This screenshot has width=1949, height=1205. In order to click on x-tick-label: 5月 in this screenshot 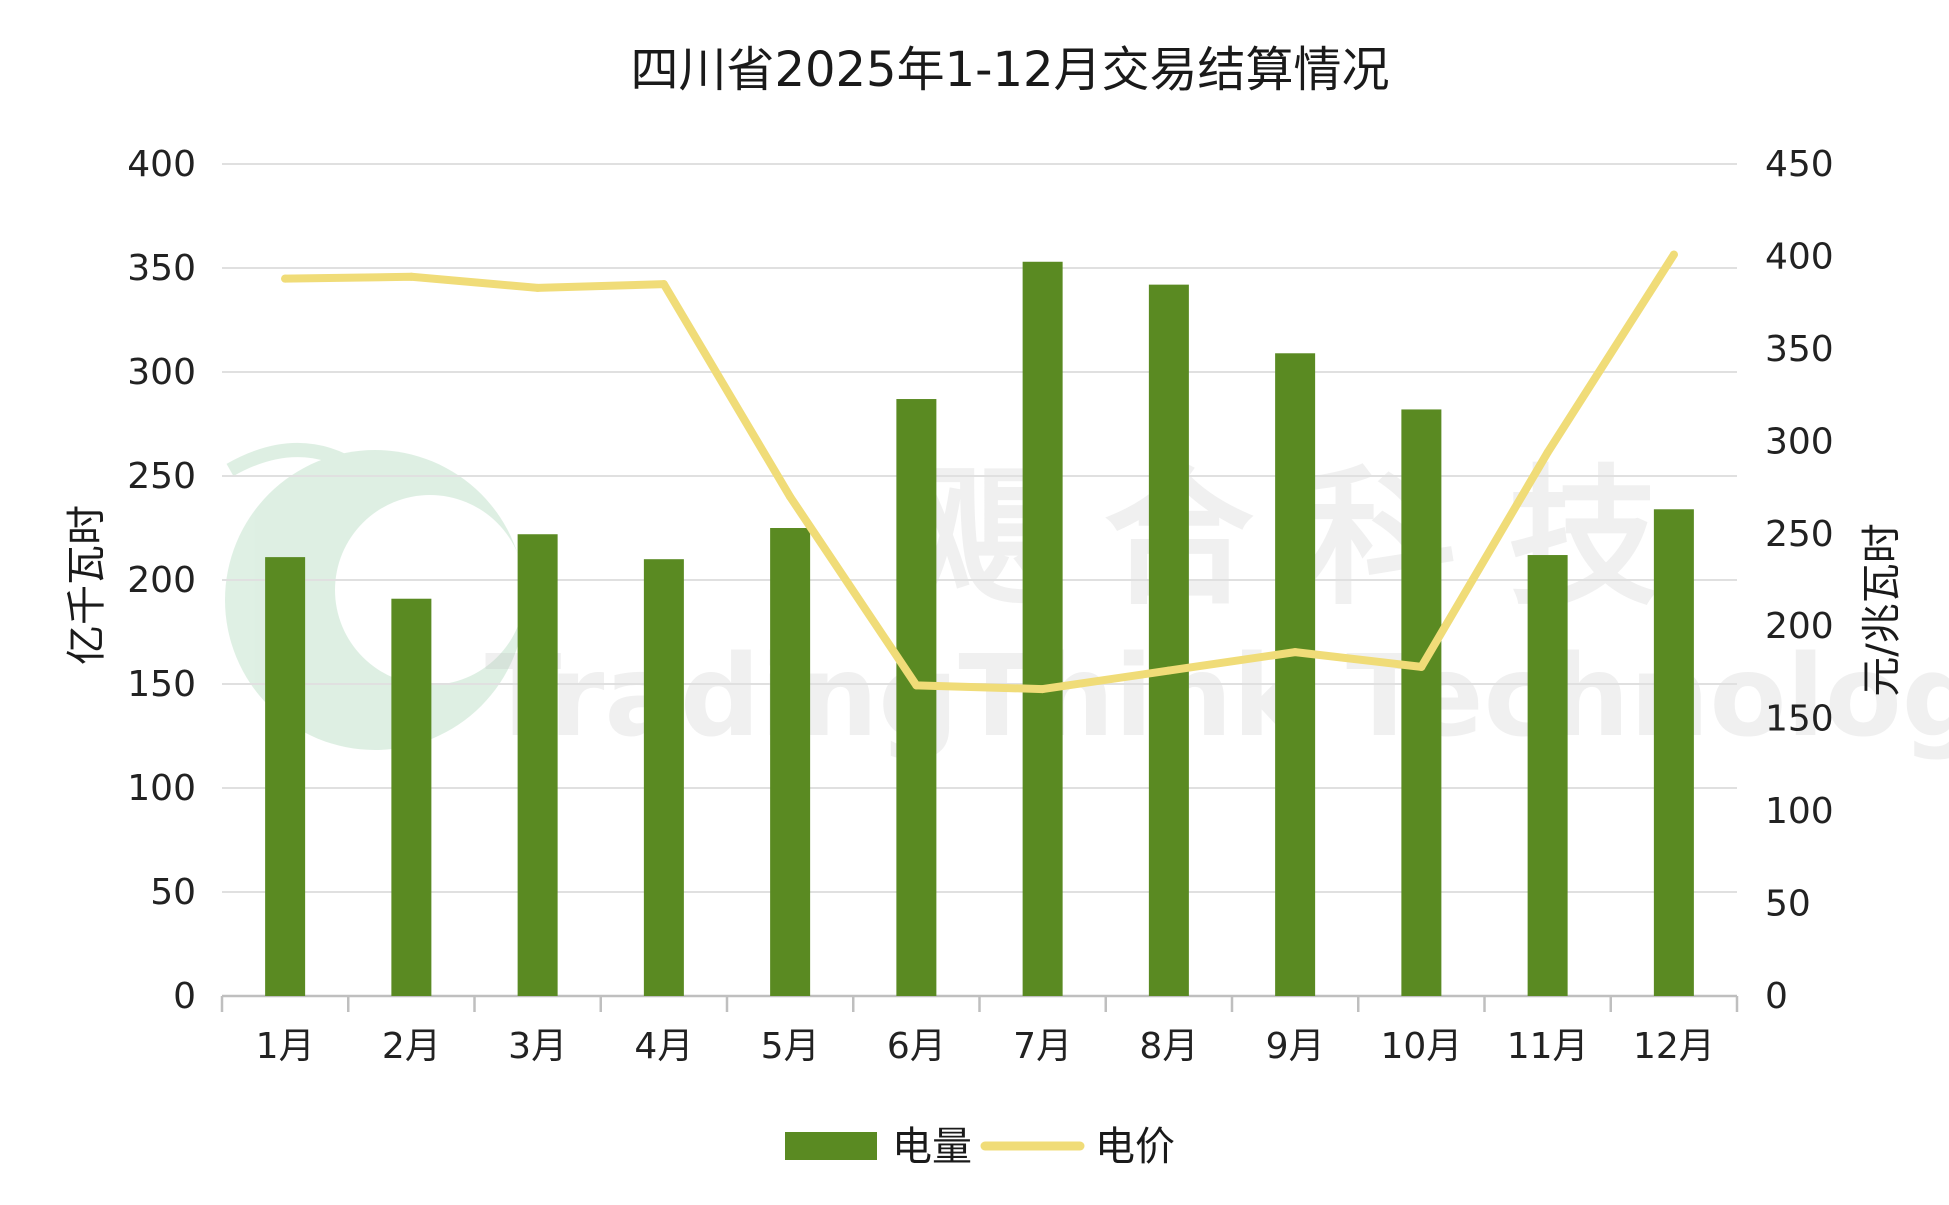, I will do `click(790, 1046)`.